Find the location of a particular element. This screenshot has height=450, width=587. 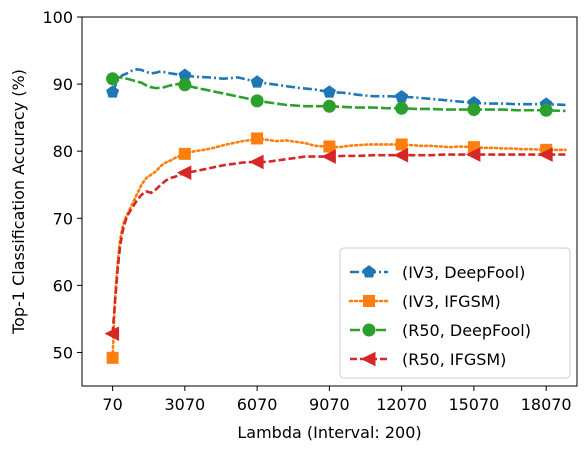

y-tick-label: 70 is located at coordinates (63, 218).